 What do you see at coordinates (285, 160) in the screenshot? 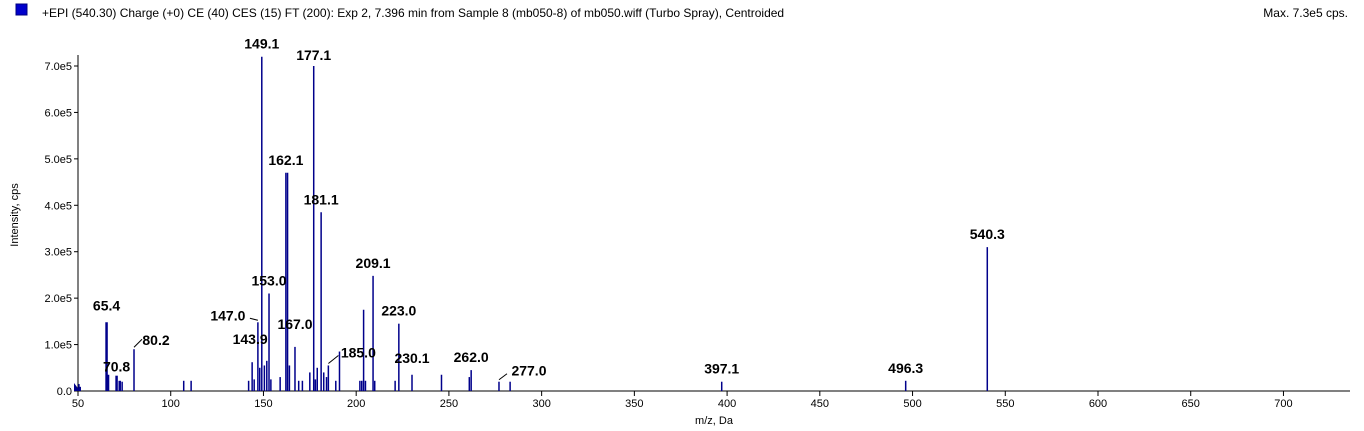
I see `peak-label: 162.1` at bounding box center [285, 160].